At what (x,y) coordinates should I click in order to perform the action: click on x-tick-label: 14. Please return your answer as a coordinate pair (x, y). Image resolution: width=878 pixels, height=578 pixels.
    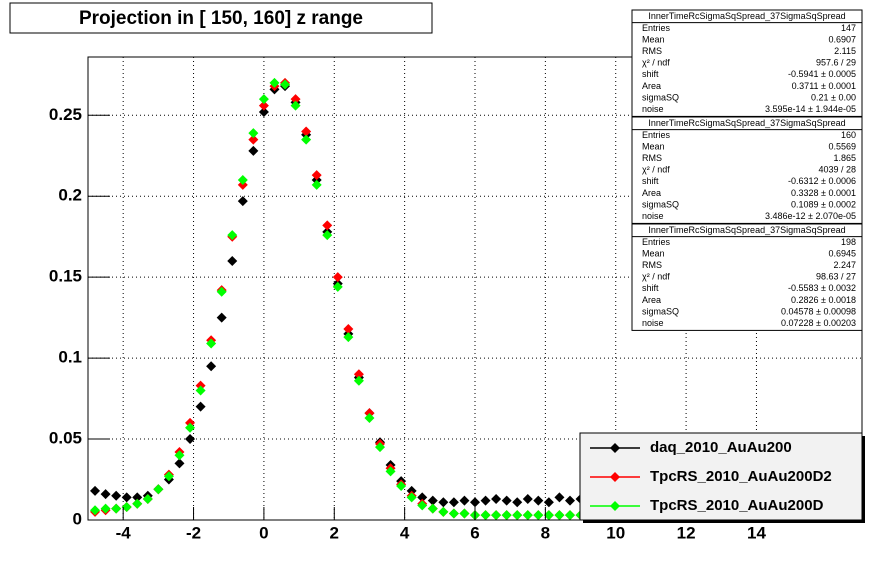
    Looking at the image, I should click on (756, 532).